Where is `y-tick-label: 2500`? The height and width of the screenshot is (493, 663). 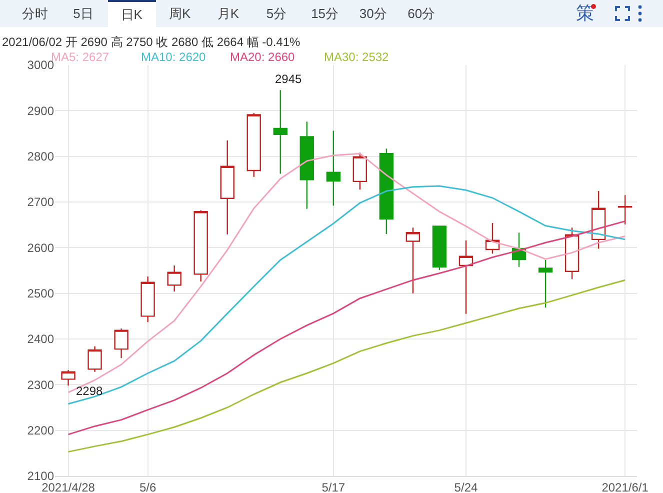 y-tick-label: 2500 is located at coordinates (40, 293).